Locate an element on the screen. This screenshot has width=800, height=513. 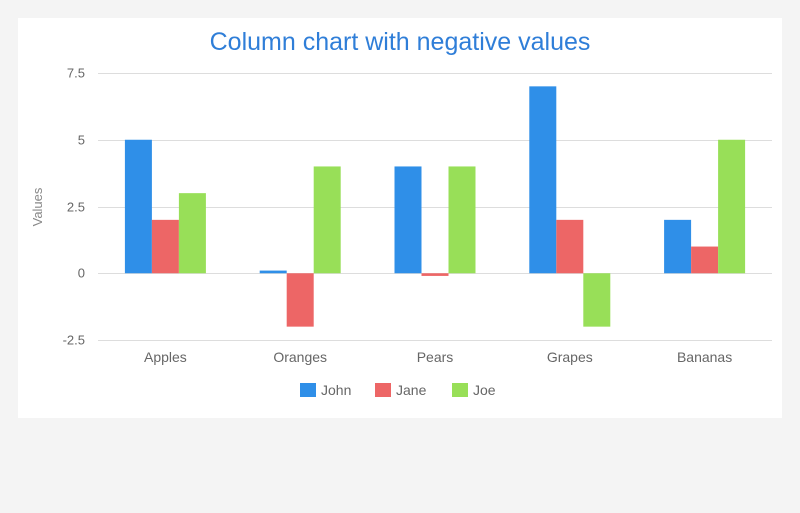
x-tick-label: Oranges is located at coordinates (300, 357).